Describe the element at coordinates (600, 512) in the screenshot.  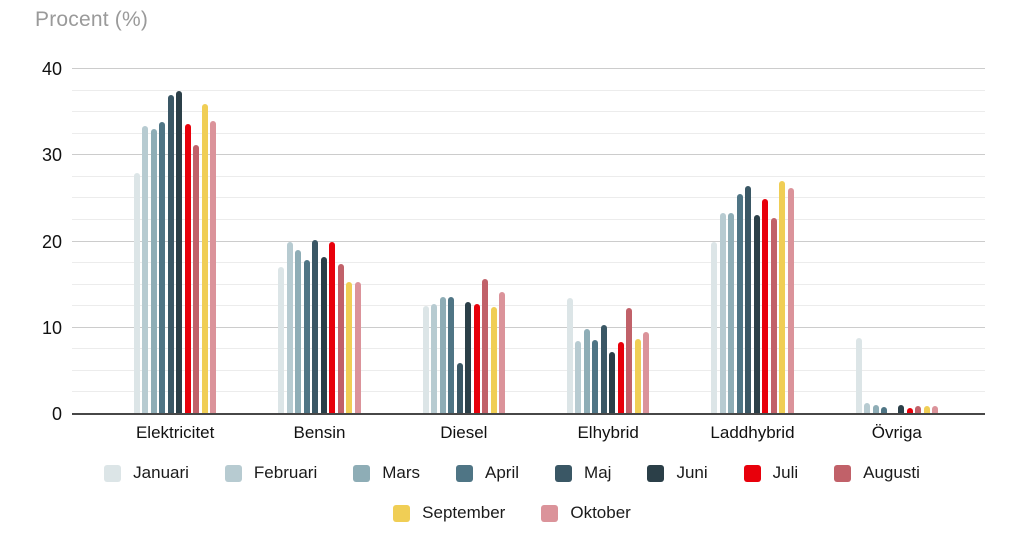
I see `legend-label-oktober: Oktober` at that location.